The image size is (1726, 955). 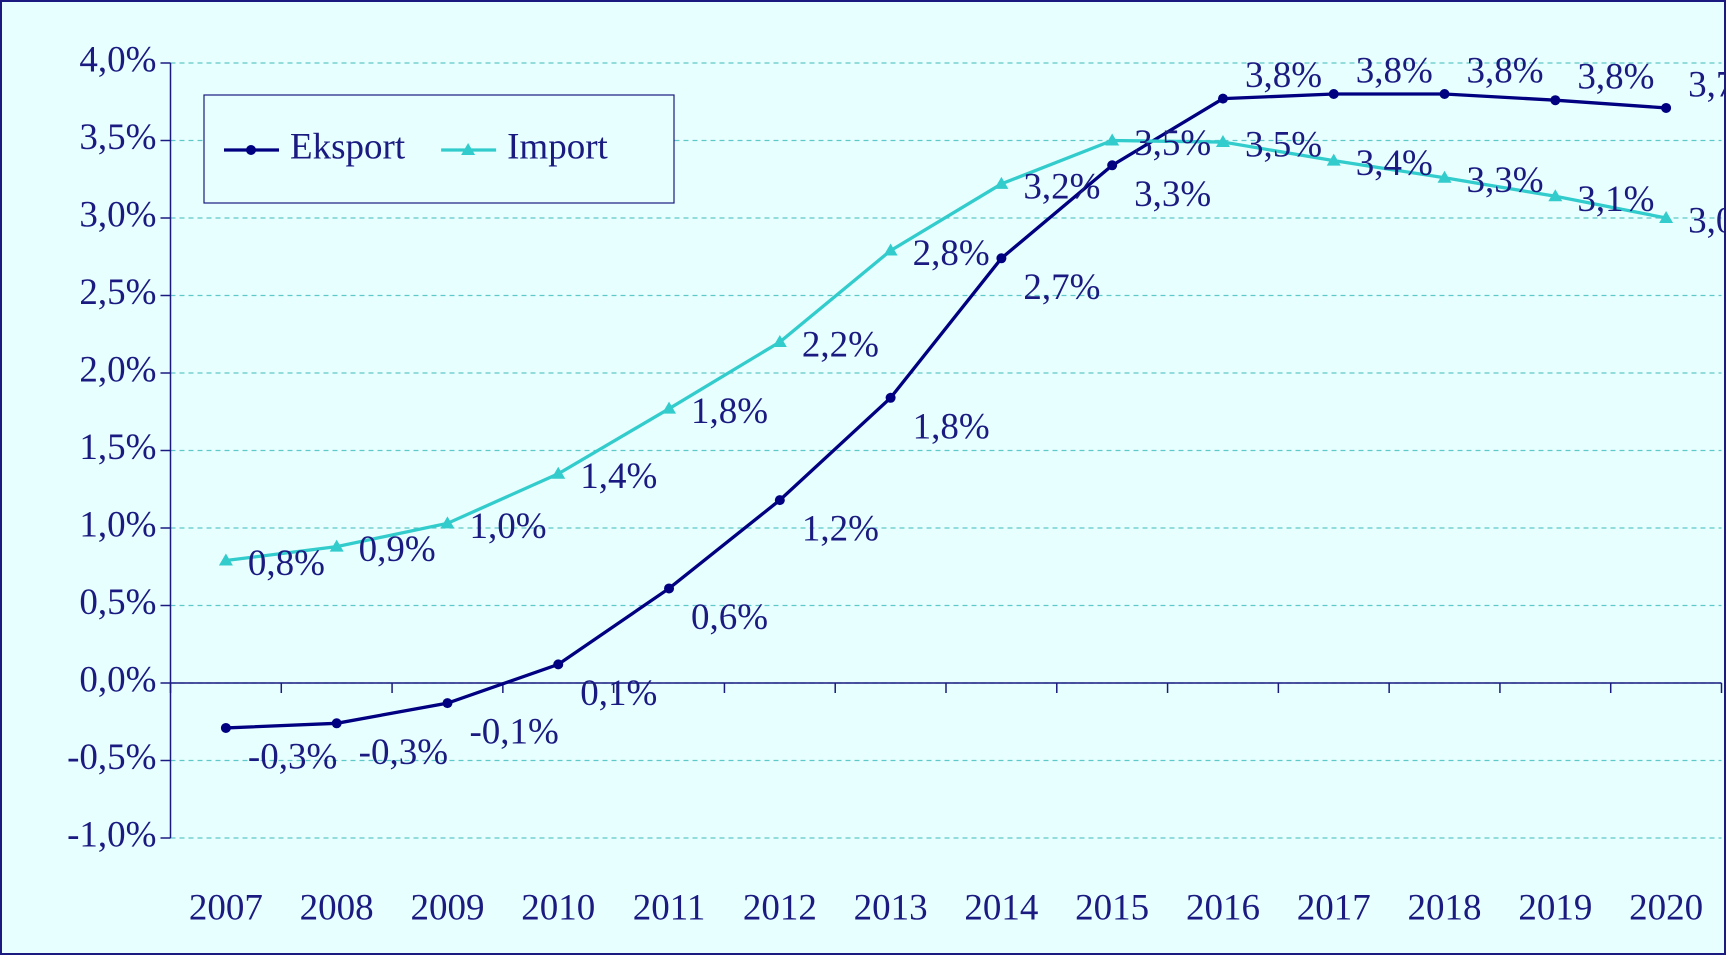 I want to click on x-tick-label: 2016, so click(x=1223, y=907).